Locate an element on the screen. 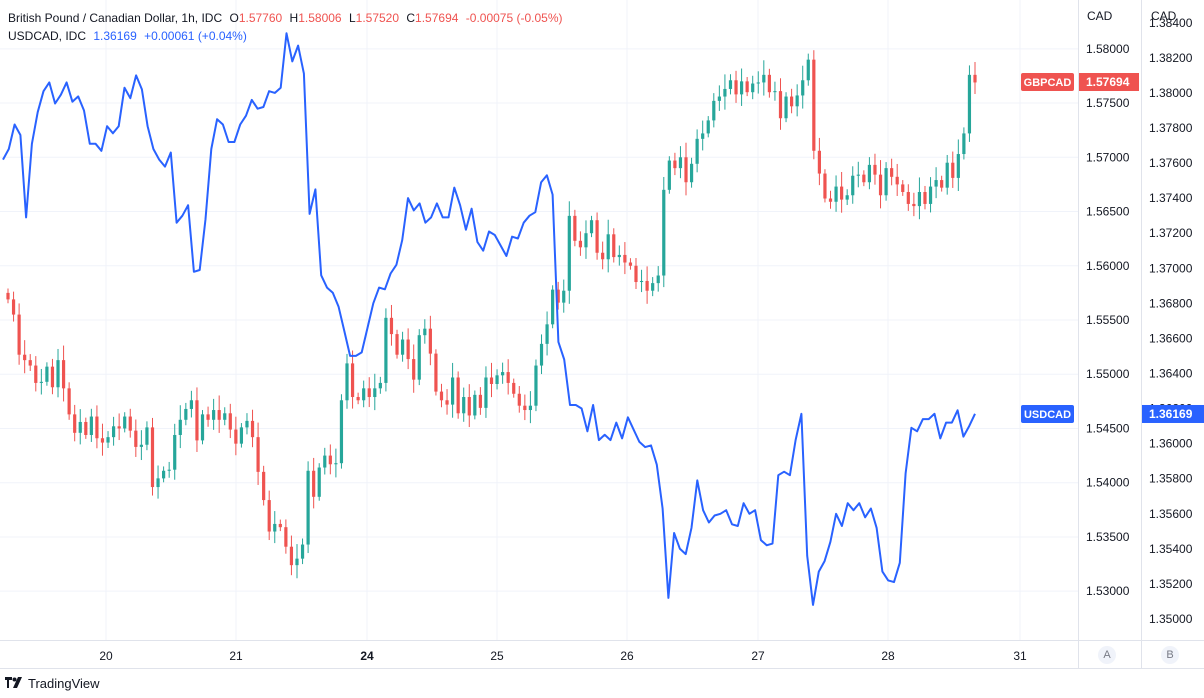 Image resolution: width=1204 pixels, height=698 pixels. legend-close-value: 1.57694 is located at coordinates (437, 18).